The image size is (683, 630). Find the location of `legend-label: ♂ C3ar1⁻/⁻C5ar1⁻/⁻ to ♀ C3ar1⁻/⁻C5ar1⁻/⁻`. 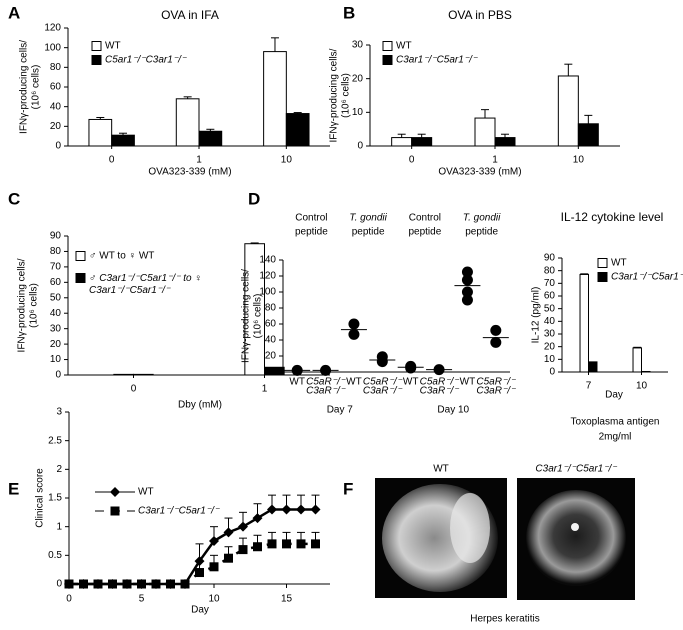

legend-label: ♂ C3ar1⁻/⁻C5ar1⁻/⁻ to ♀ C3ar1⁻/⁻C5ar1⁻/⁻ is located at coordinates (147, 284).